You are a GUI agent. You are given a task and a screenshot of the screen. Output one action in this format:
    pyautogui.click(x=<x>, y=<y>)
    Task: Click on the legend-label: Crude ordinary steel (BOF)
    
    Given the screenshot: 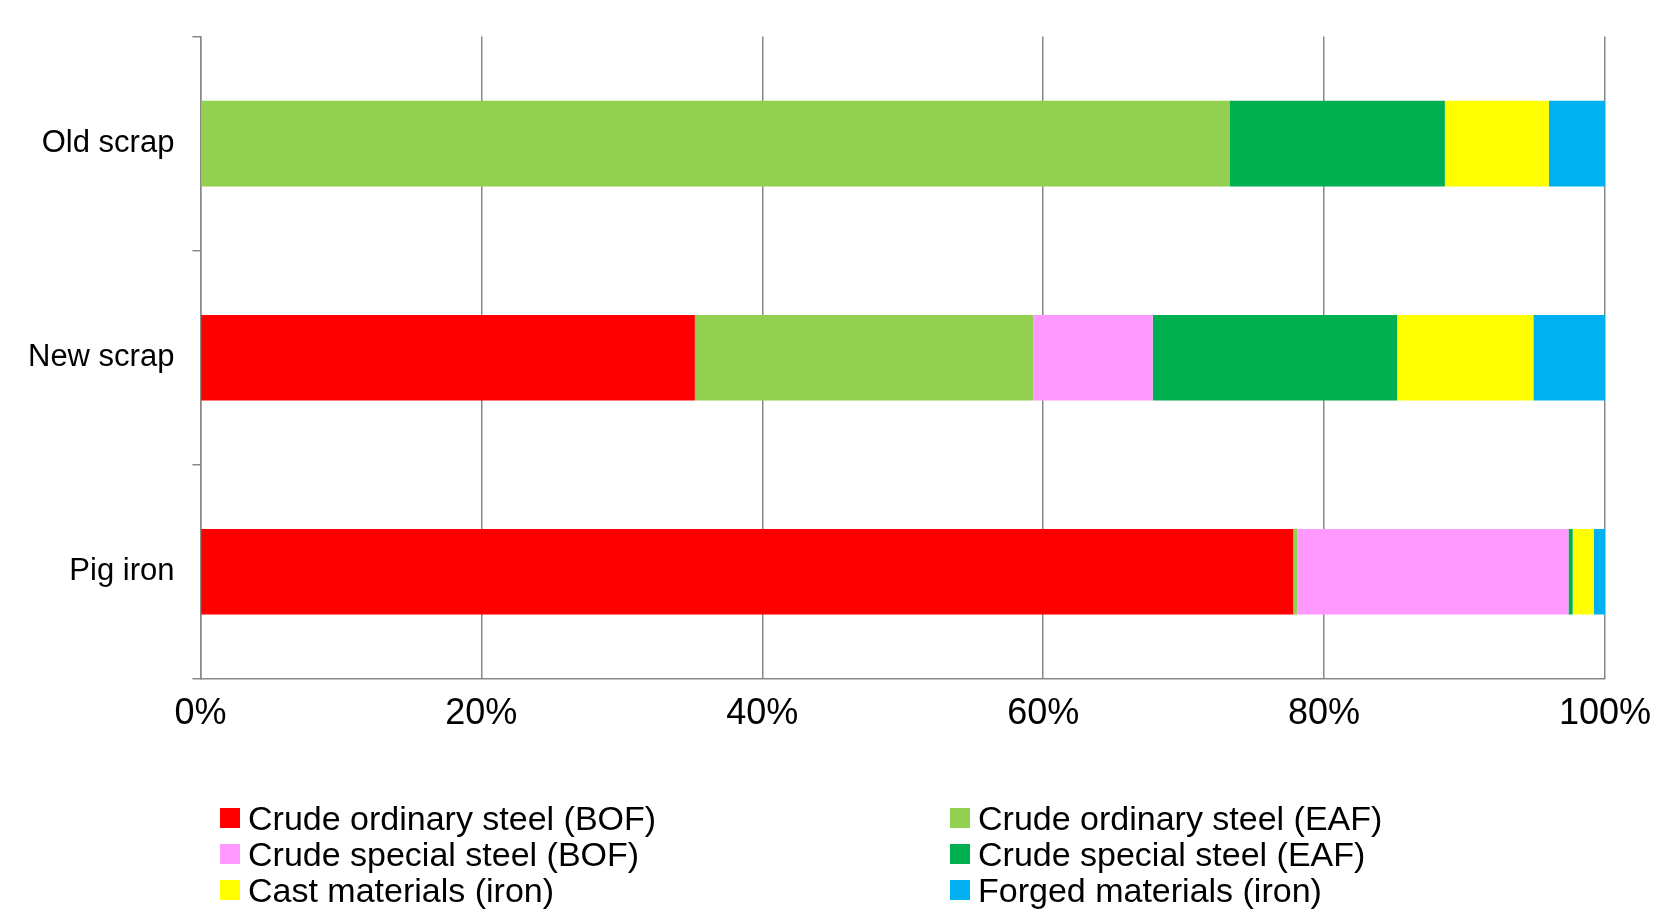 What is the action you would take?
    pyautogui.click(x=452, y=818)
    